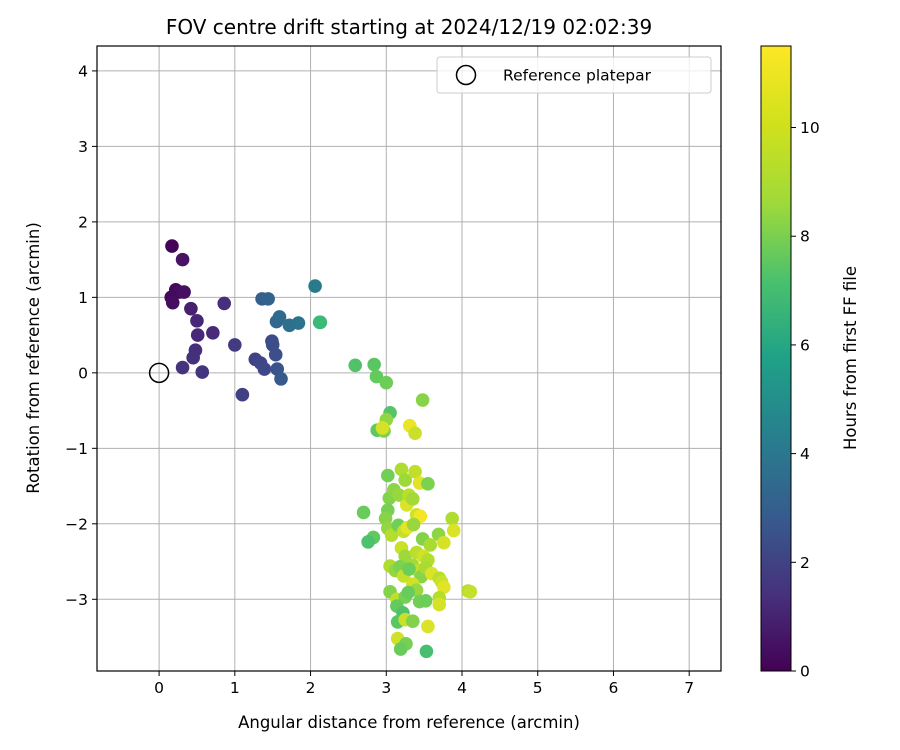 The width and height of the screenshot is (900, 750). Describe the element at coordinates (83, 147) in the screenshot. I see `y-tick-label: 3` at that location.